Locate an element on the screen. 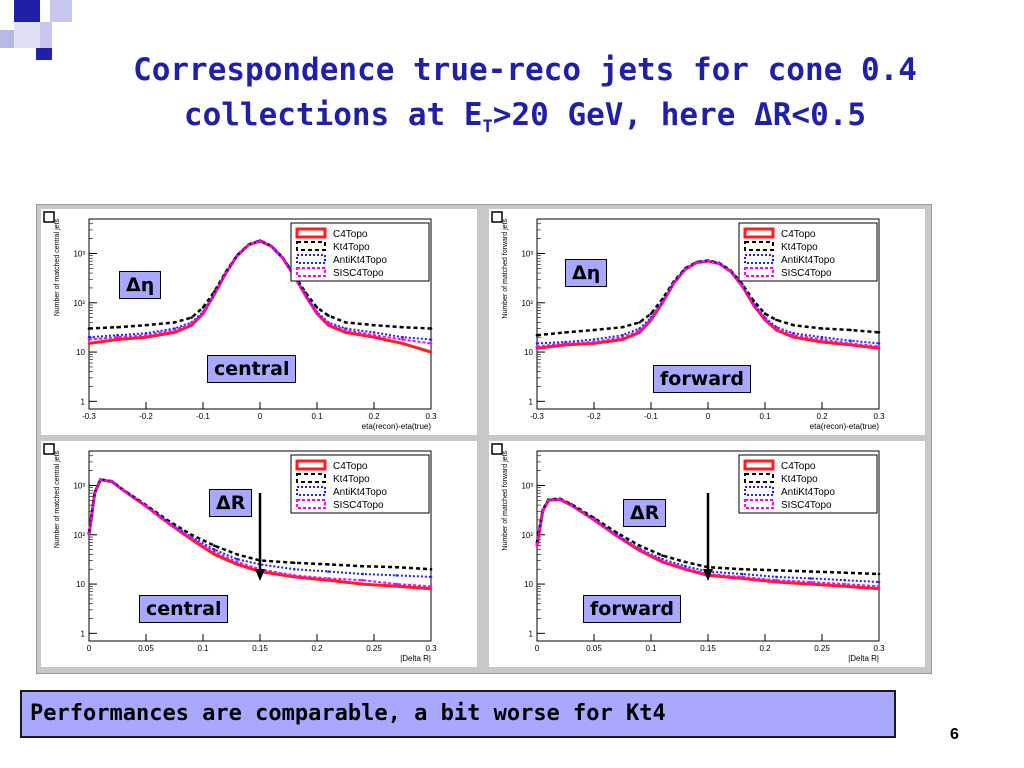 The image size is (1024, 768). title-line-2: collections at ET>20 GeV, here ΔR<0.5 is located at coordinates (525, 121).